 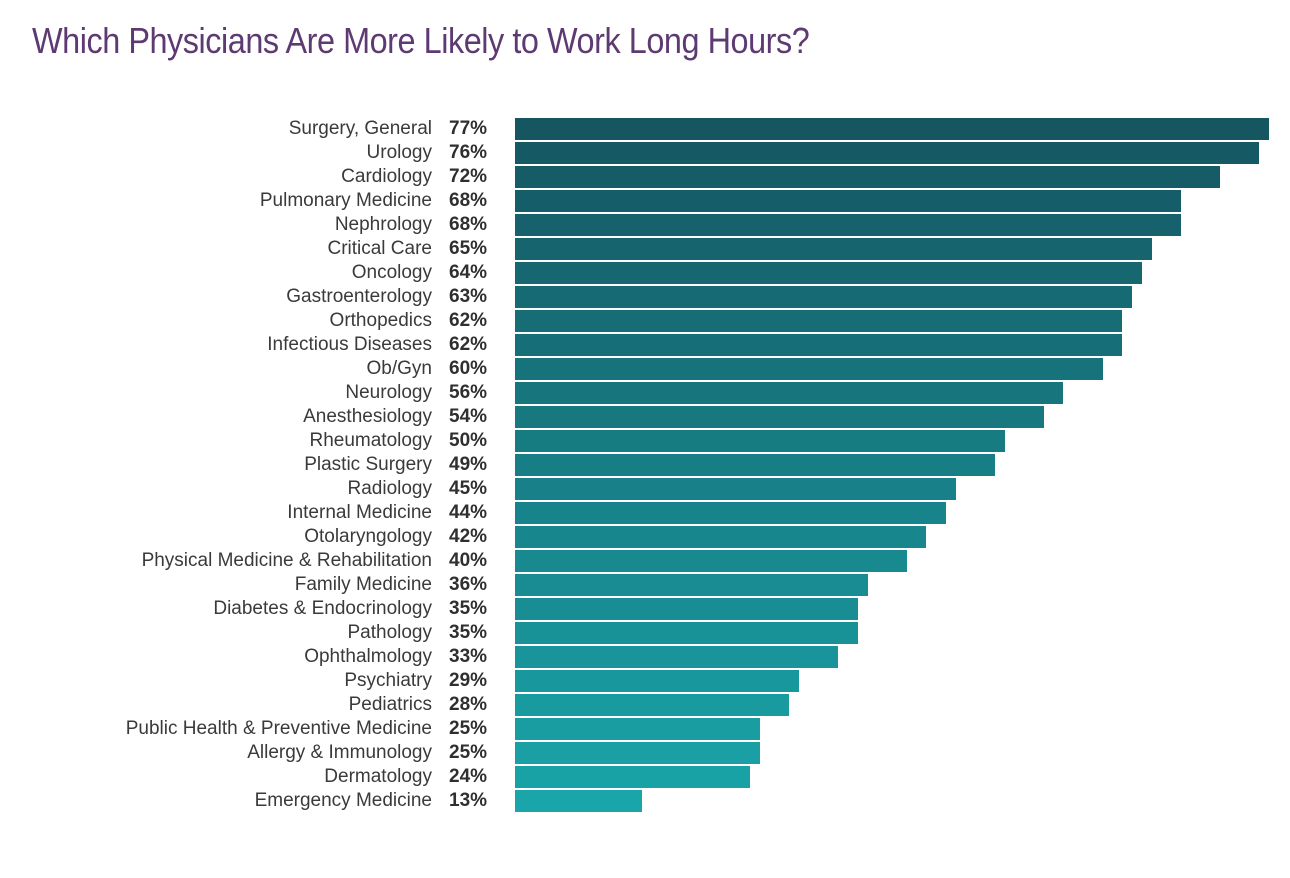 What do you see at coordinates (468, 800) in the screenshot?
I see `value-label: 13%` at bounding box center [468, 800].